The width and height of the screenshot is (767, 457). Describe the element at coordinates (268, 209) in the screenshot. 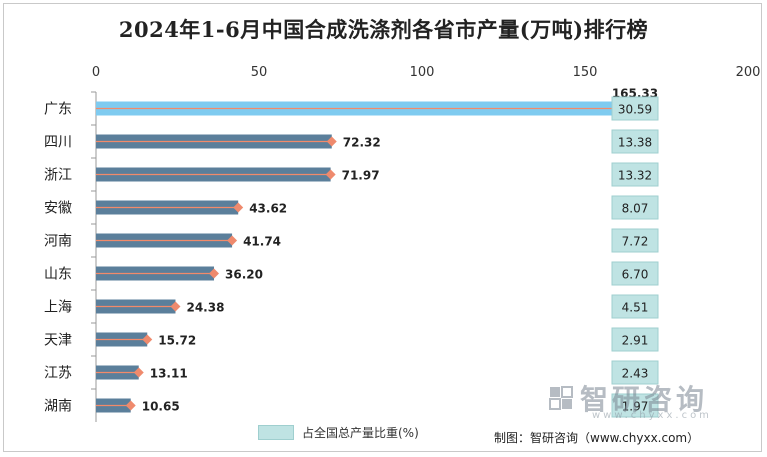

I see `value-label: 43.62` at that location.